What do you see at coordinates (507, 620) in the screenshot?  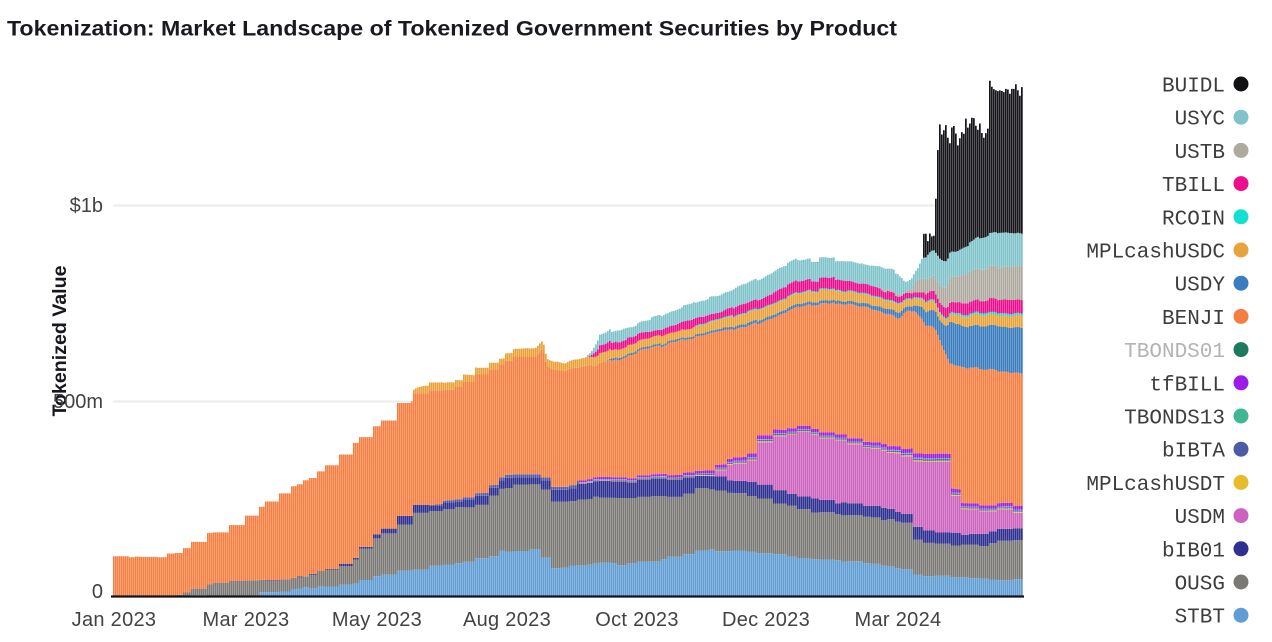 I see `svg-text: Aug 2023` at bounding box center [507, 620].